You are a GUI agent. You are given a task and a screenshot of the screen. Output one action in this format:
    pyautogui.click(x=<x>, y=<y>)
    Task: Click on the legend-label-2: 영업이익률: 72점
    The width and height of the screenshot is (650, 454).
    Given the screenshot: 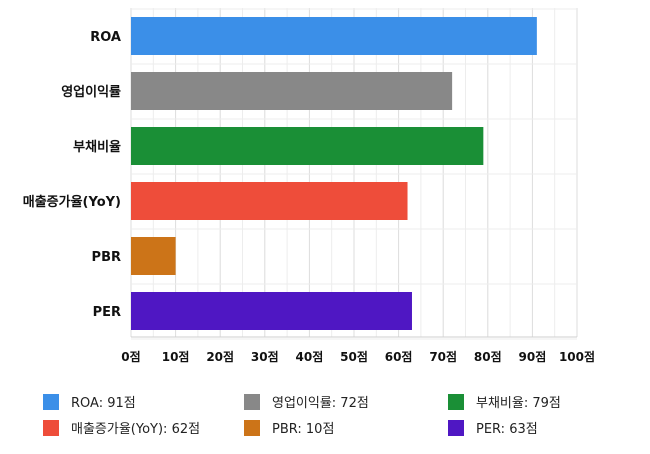 What is the action you would take?
    pyautogui.click(x=320, y=403)
    